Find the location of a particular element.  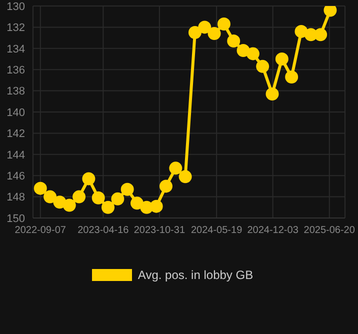

y-tick-label: 140 is located at coordinates (15, 112).